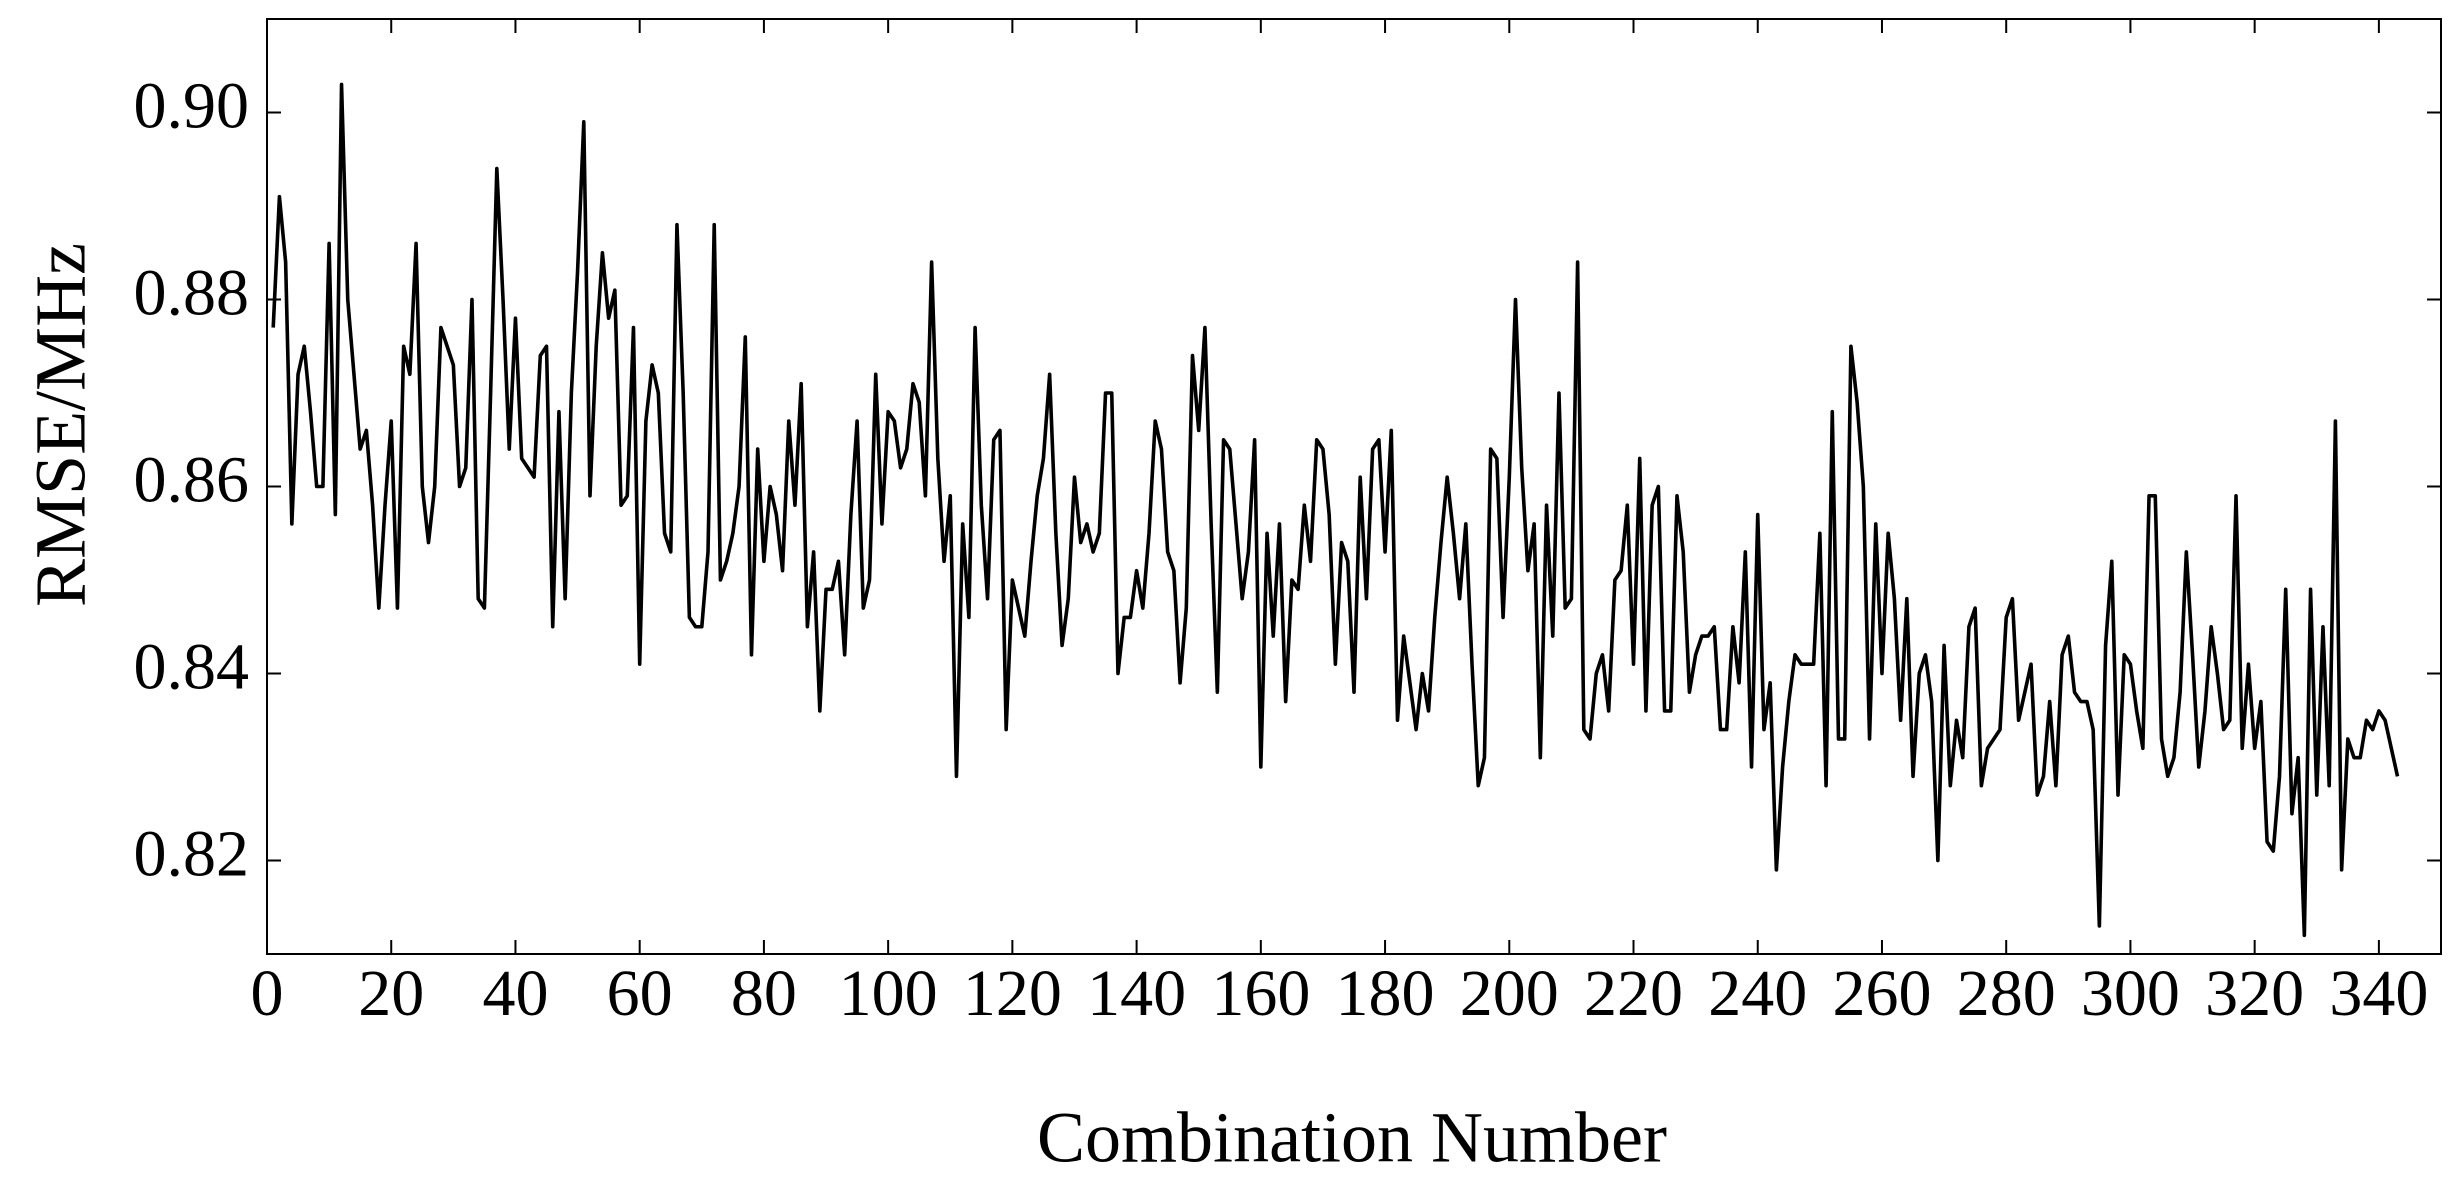 The width and height of the screenshot is (2452, 1192). Describe the element at coordinates (764, 993) in the screenshot. I see `x-tick-label: 80` at that location.